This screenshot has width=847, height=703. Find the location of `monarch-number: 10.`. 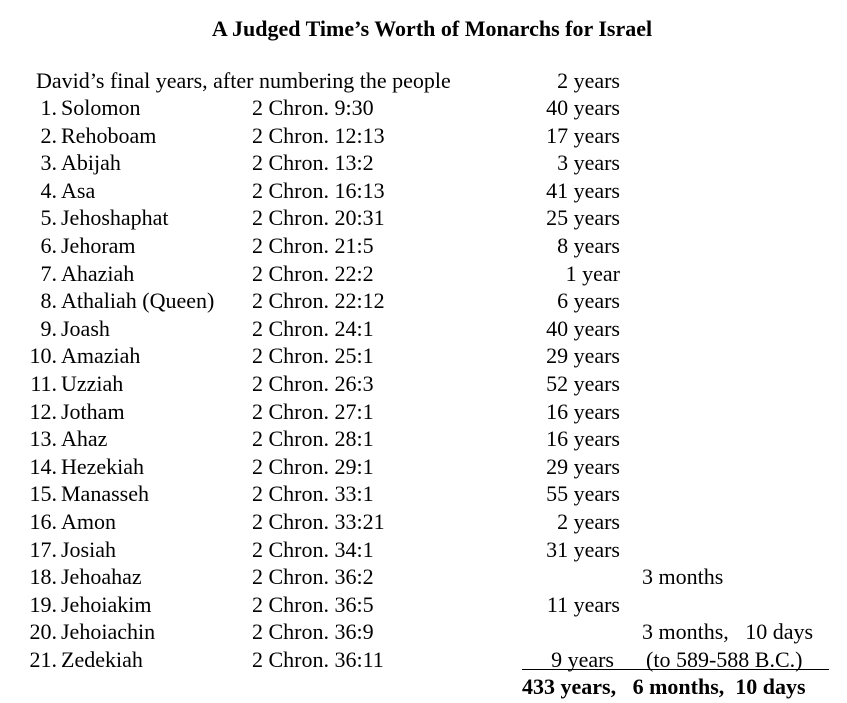

monarch-number: 10. is located at coordinates (43, 356).